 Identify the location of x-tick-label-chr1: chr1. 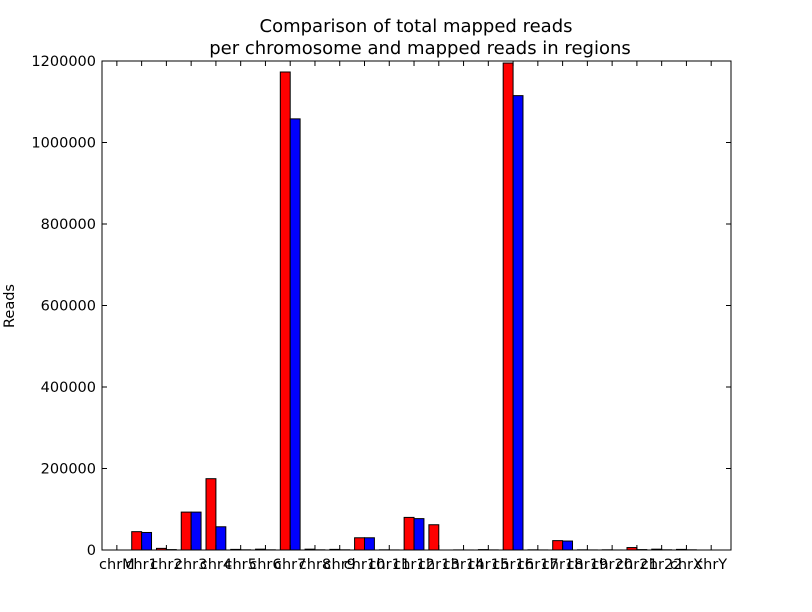
(141, 565).